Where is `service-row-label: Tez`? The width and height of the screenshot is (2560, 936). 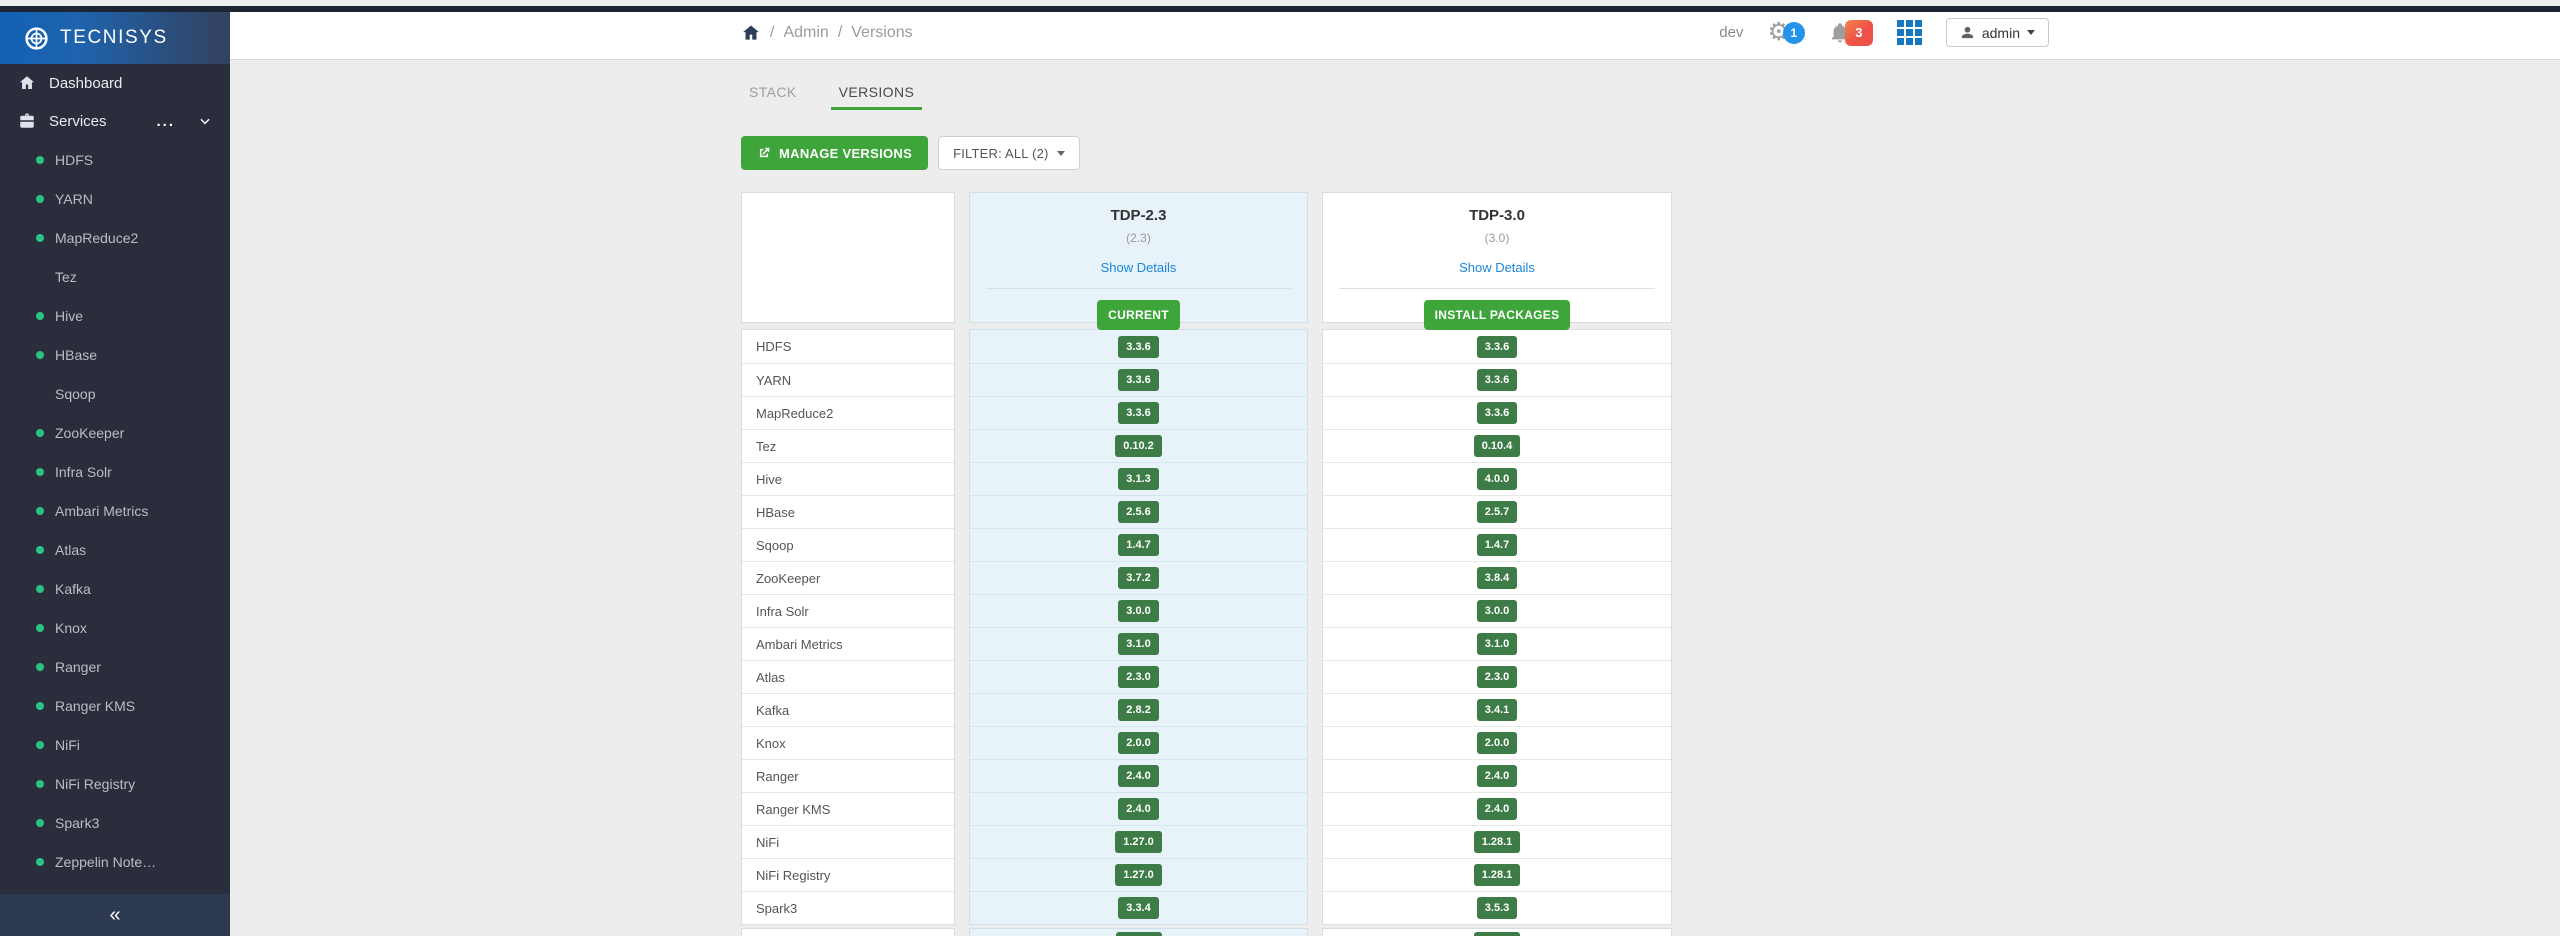 service-row-label: Tez is located at coordinates (848, 445).